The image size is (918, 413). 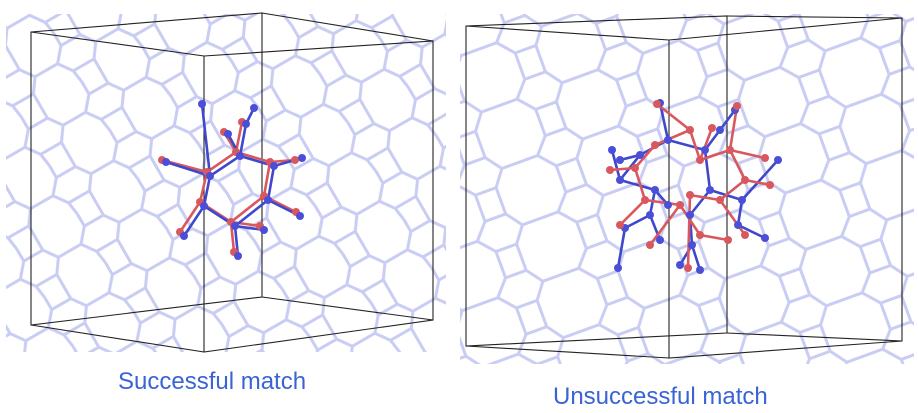 I want to click on right-blue-atoms, so click(x=695, y=186).